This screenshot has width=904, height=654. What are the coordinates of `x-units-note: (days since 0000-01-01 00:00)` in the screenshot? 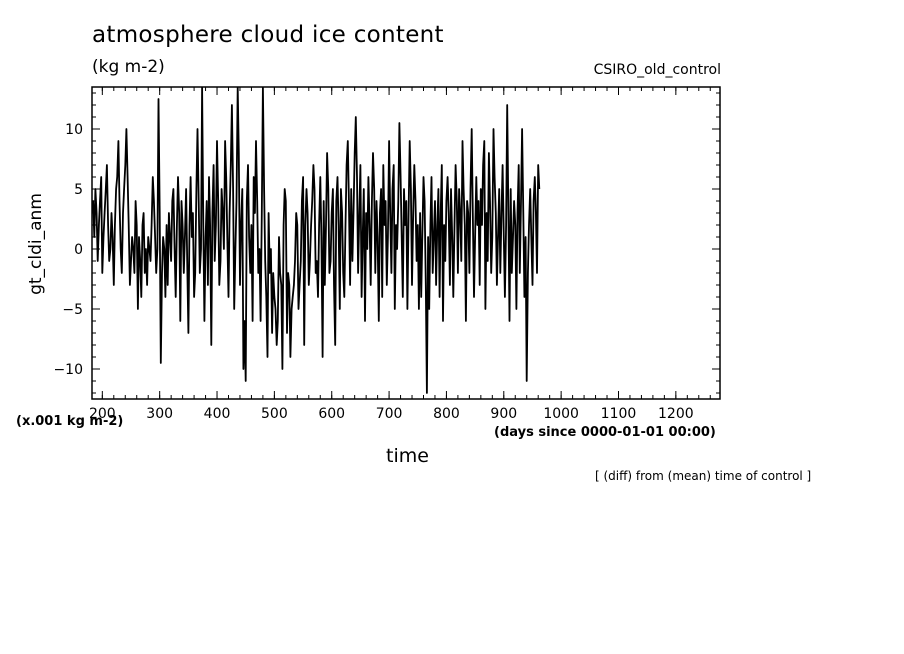 It's located at (605, 432).